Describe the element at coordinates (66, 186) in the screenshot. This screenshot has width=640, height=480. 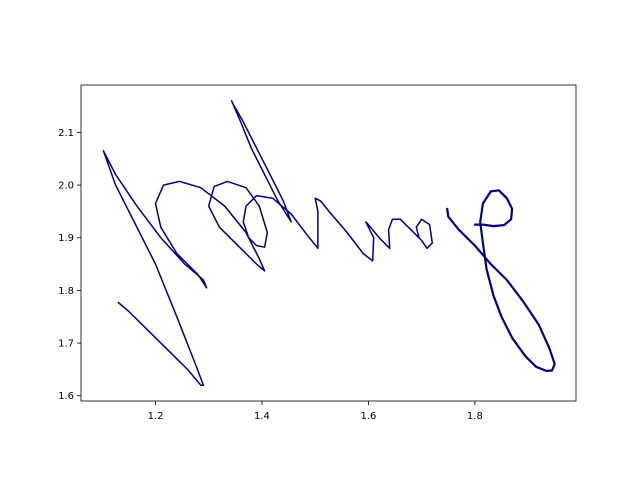
I see `y-tick-label: 2.0` at that location.